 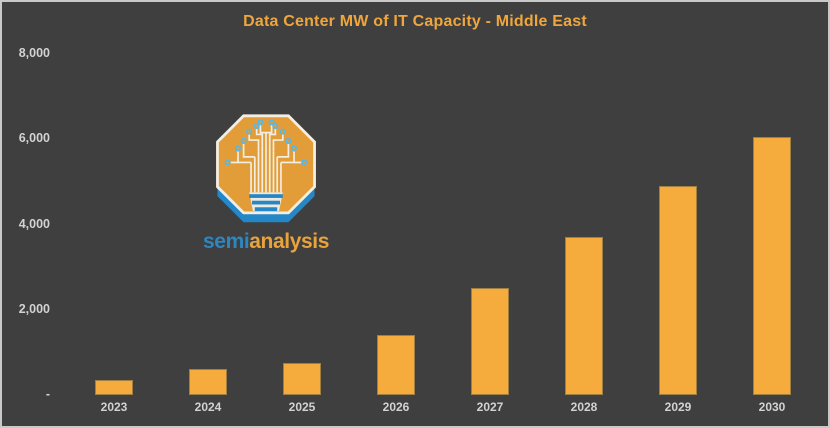 I want to click on y-axis-tick-label: 4,000, so click(x=34, y=223).